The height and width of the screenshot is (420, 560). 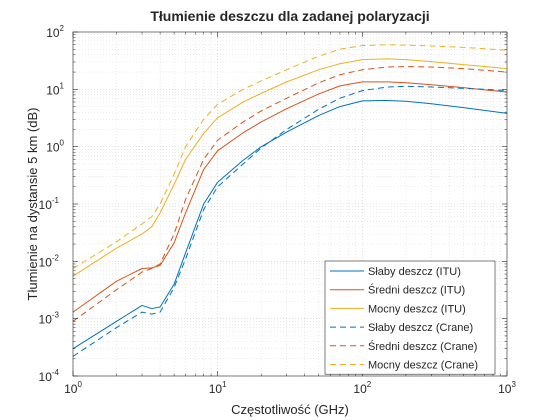 What do you see at coordinates (417, 309) in the screenshot?
I see `legend-entry-label: Mocny deszcz (ITU)` at bounding box center [417, 309].